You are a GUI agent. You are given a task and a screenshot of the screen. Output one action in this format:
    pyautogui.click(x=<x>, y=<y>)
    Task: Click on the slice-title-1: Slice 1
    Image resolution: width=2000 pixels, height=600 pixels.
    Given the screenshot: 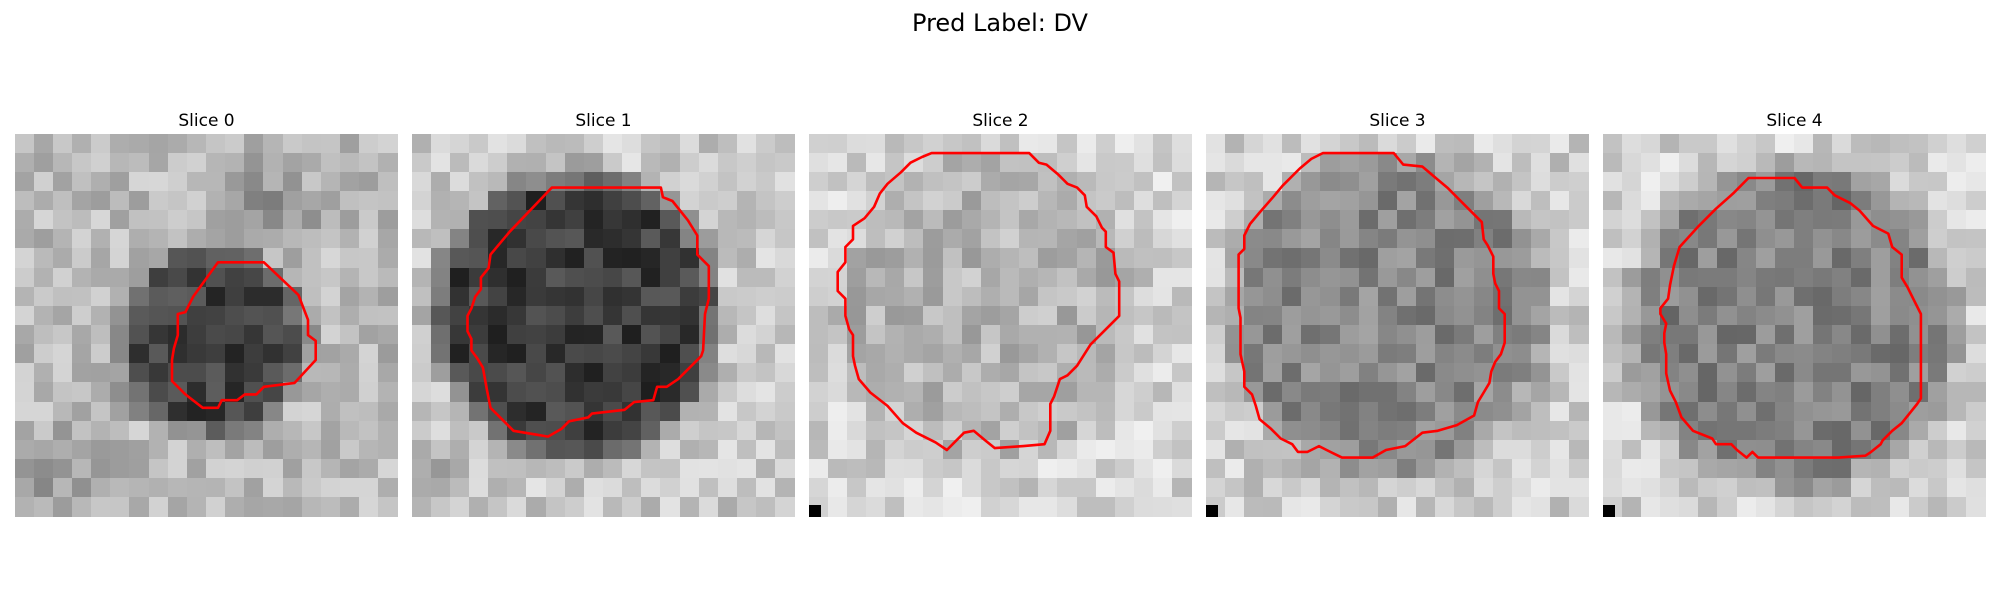 What is the action you would take?
    pyautogui.click(x=603, y=121)
    